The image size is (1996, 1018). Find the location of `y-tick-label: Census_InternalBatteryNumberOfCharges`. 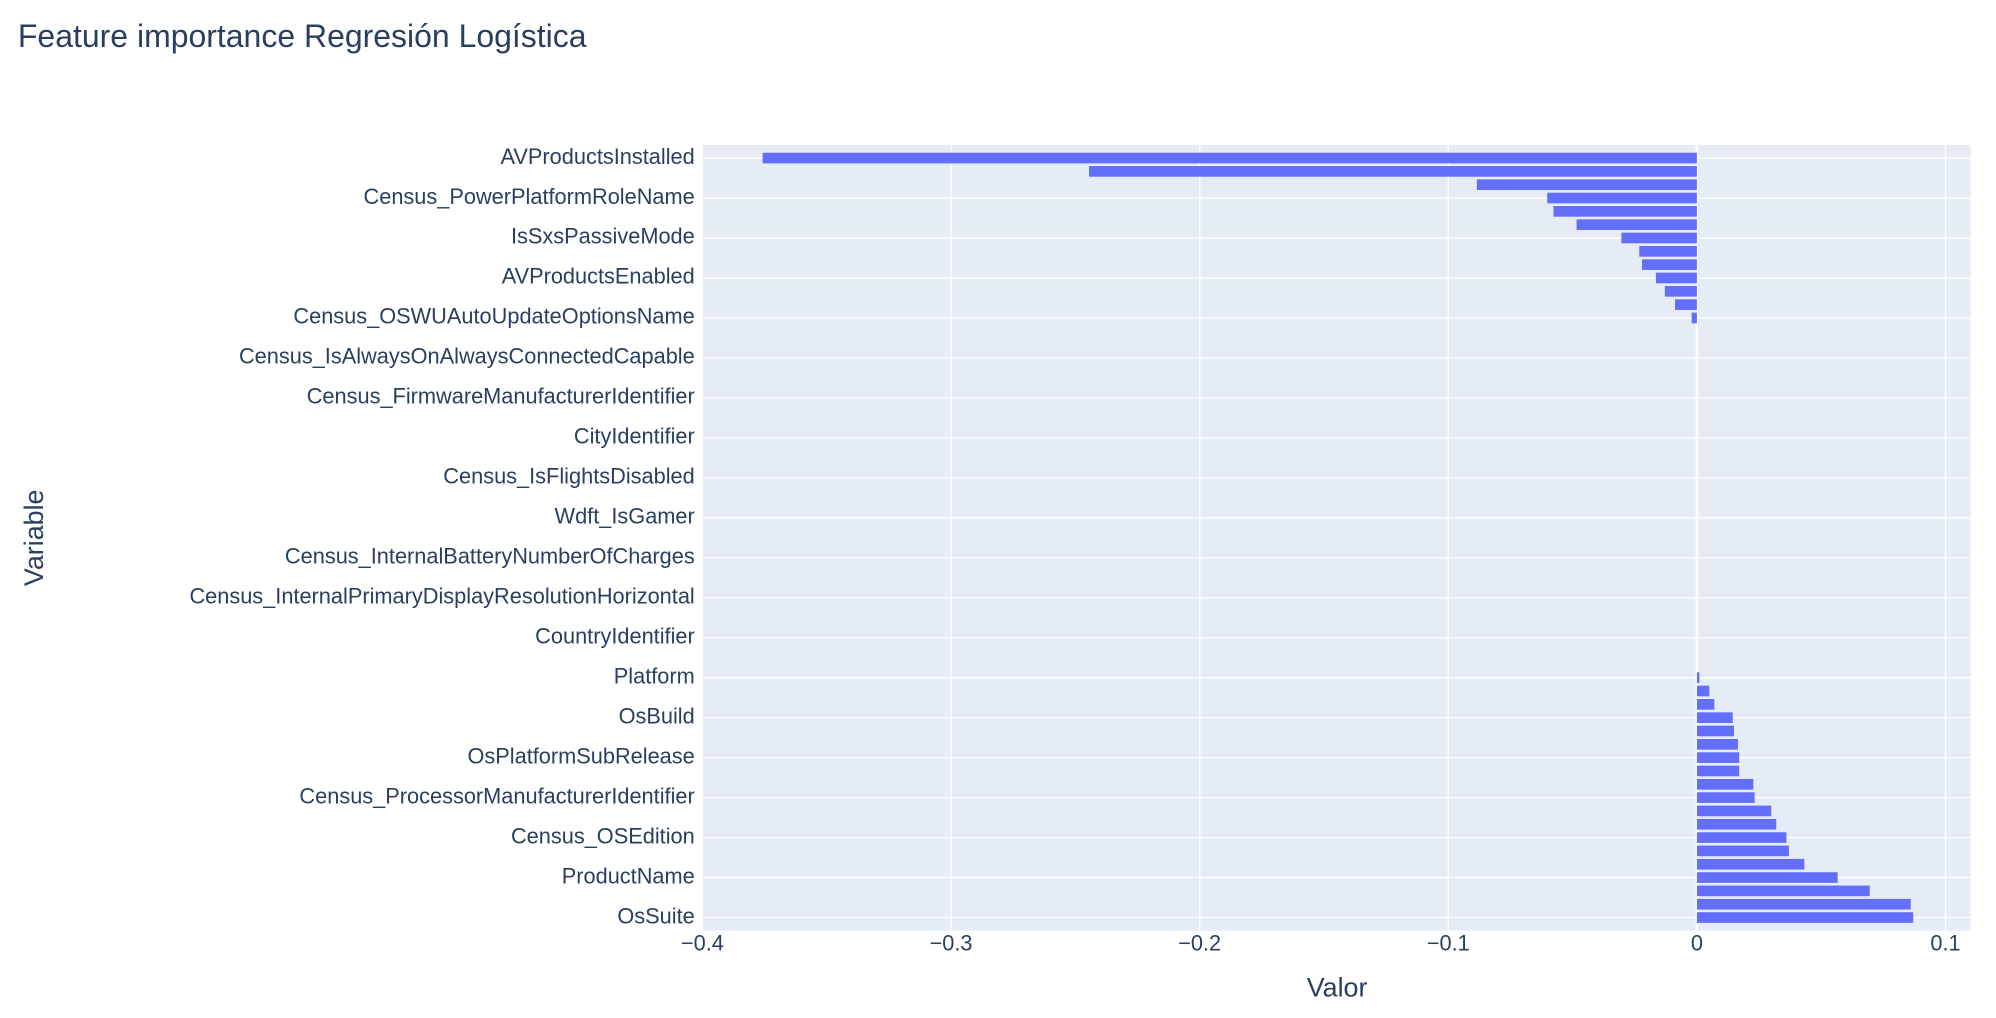

y-tick-label: Census_InternalBatteryNumberOfCharges is located at coordinates (490, 556).